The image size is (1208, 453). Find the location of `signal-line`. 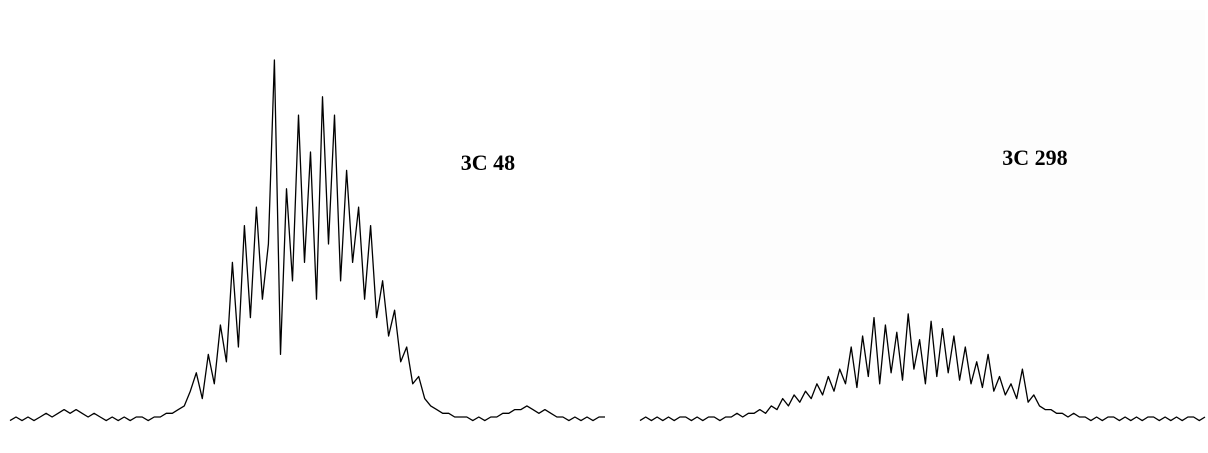

signal-line is located at coordinates (922, 367).